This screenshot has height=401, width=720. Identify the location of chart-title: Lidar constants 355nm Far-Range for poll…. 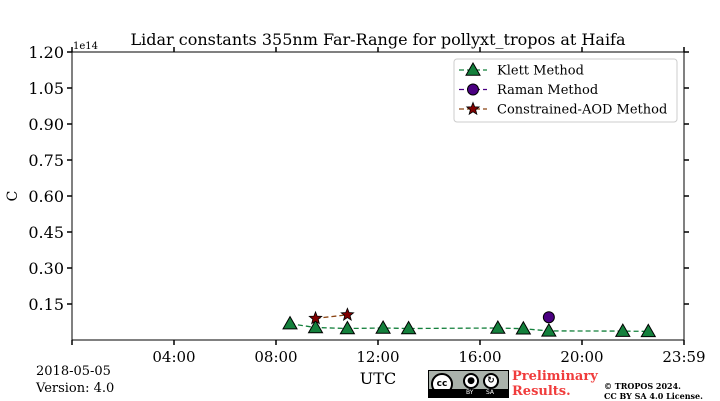
(377, 39).